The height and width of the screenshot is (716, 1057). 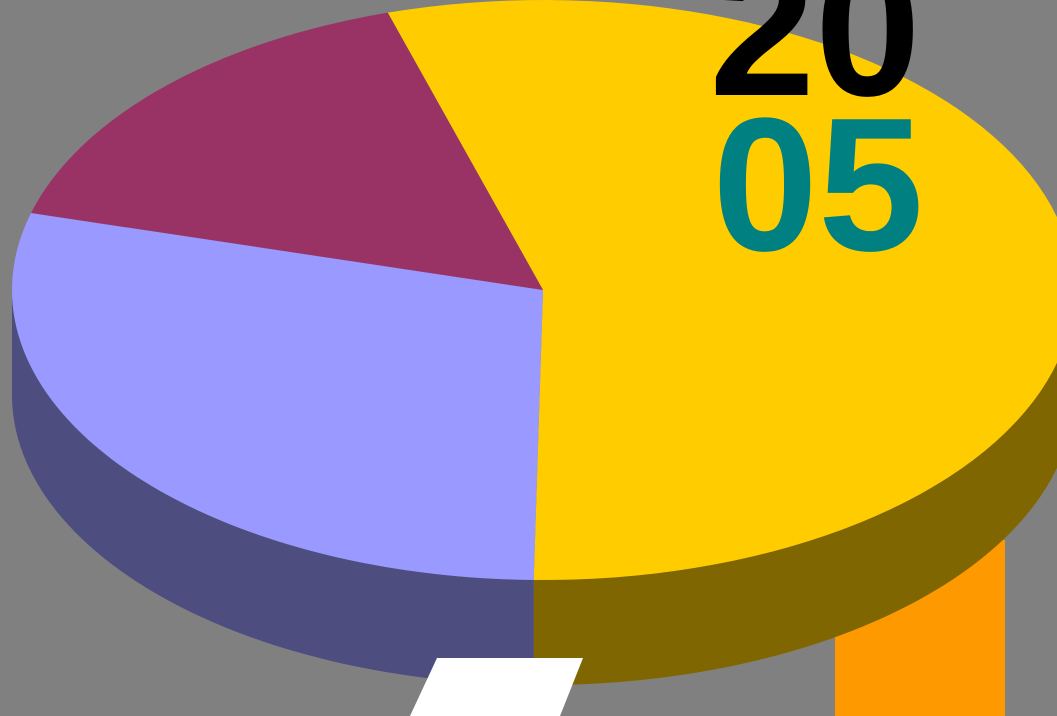 What do you see at coordinates (496, 687) in the screenshot?
I see `background-shape` at bounding box center [496, 687].